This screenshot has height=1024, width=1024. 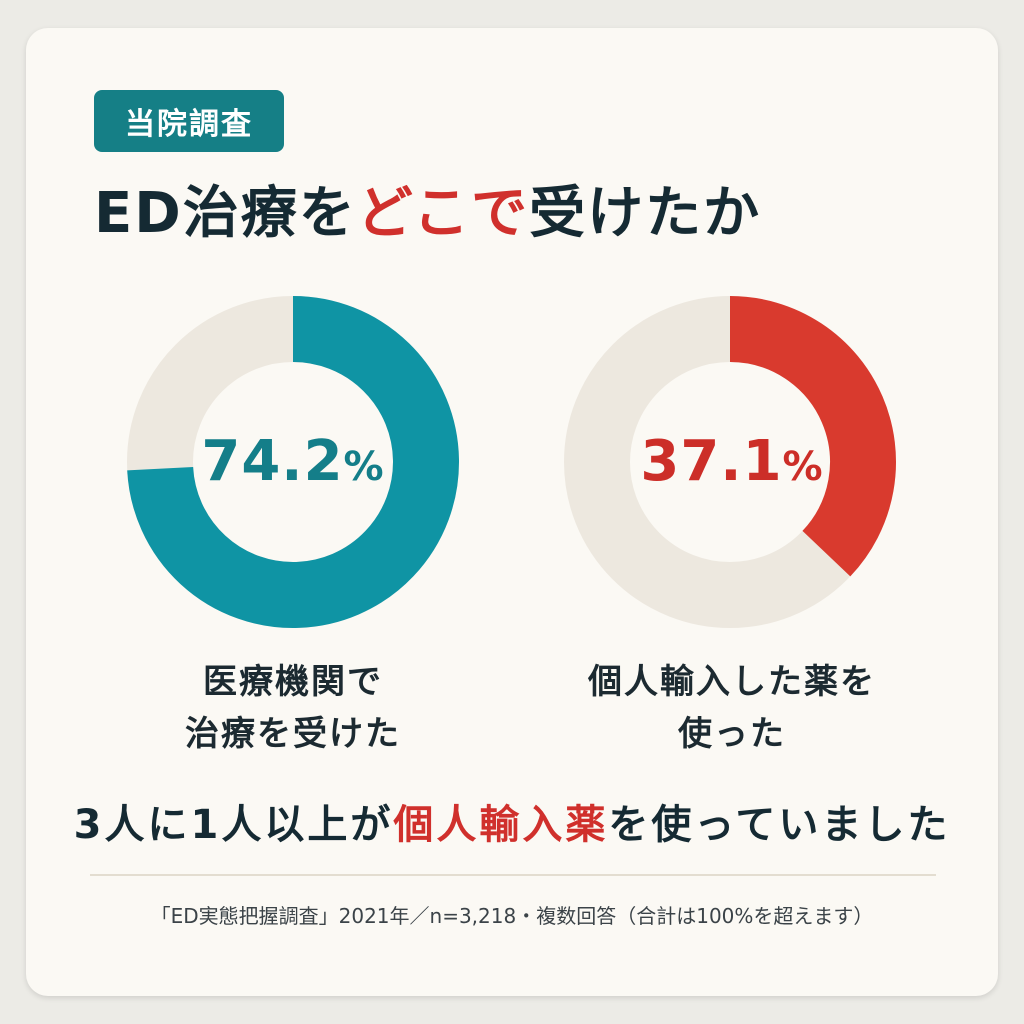 What do you see at coordinates (293, 682) in the screenshot?
I see `label-line: 医療機関で` at bounding box center [293, 682].